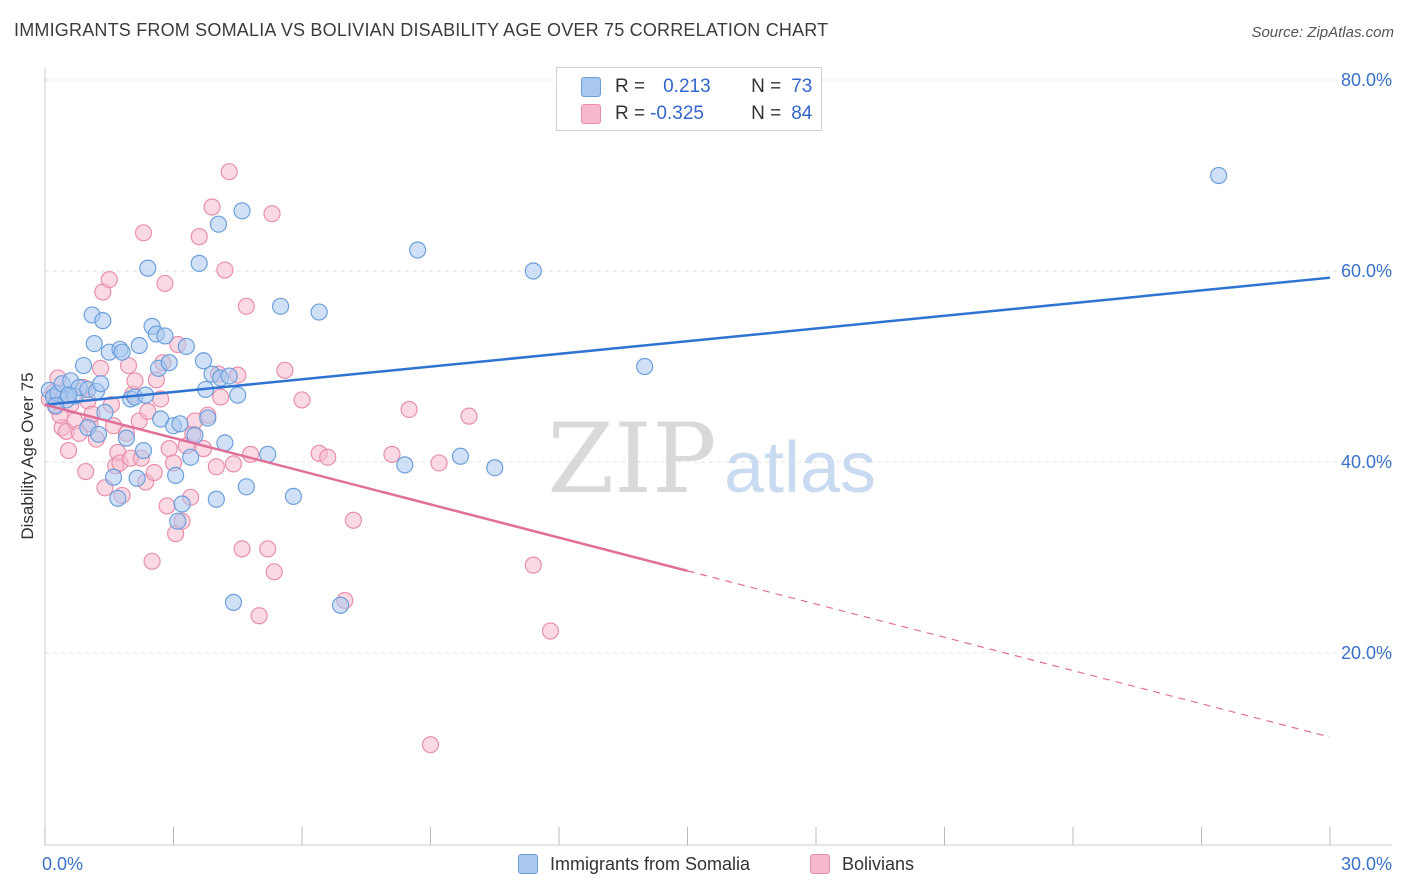 The width and height of the screenshot is (1406, 892). What do you see at coordinates (878, 863) in the screenshot?
I see `bottom-legend-label-bolivians: Bolivians` at bounding box center [878, 863].